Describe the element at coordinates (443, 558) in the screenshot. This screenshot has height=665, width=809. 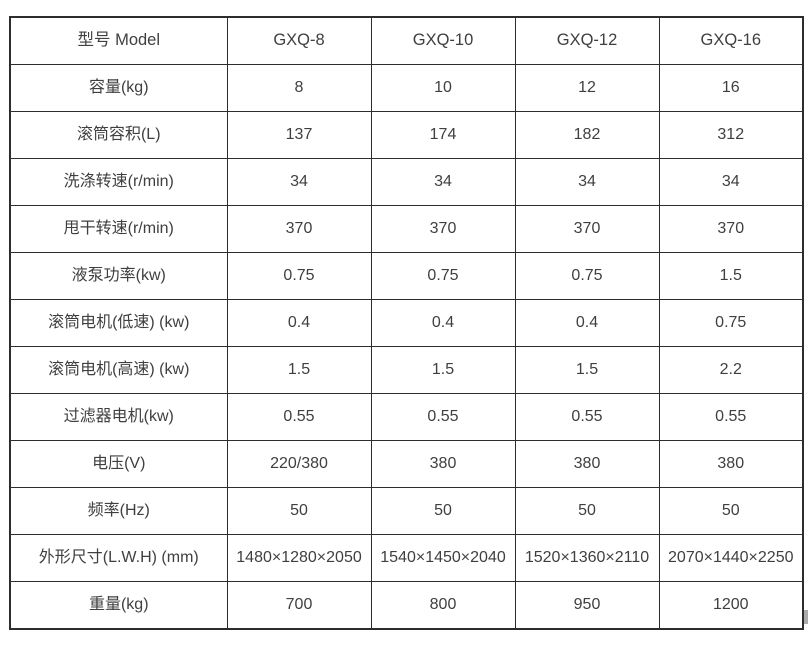
I see `cell: 1540×1450×2040` at that location.